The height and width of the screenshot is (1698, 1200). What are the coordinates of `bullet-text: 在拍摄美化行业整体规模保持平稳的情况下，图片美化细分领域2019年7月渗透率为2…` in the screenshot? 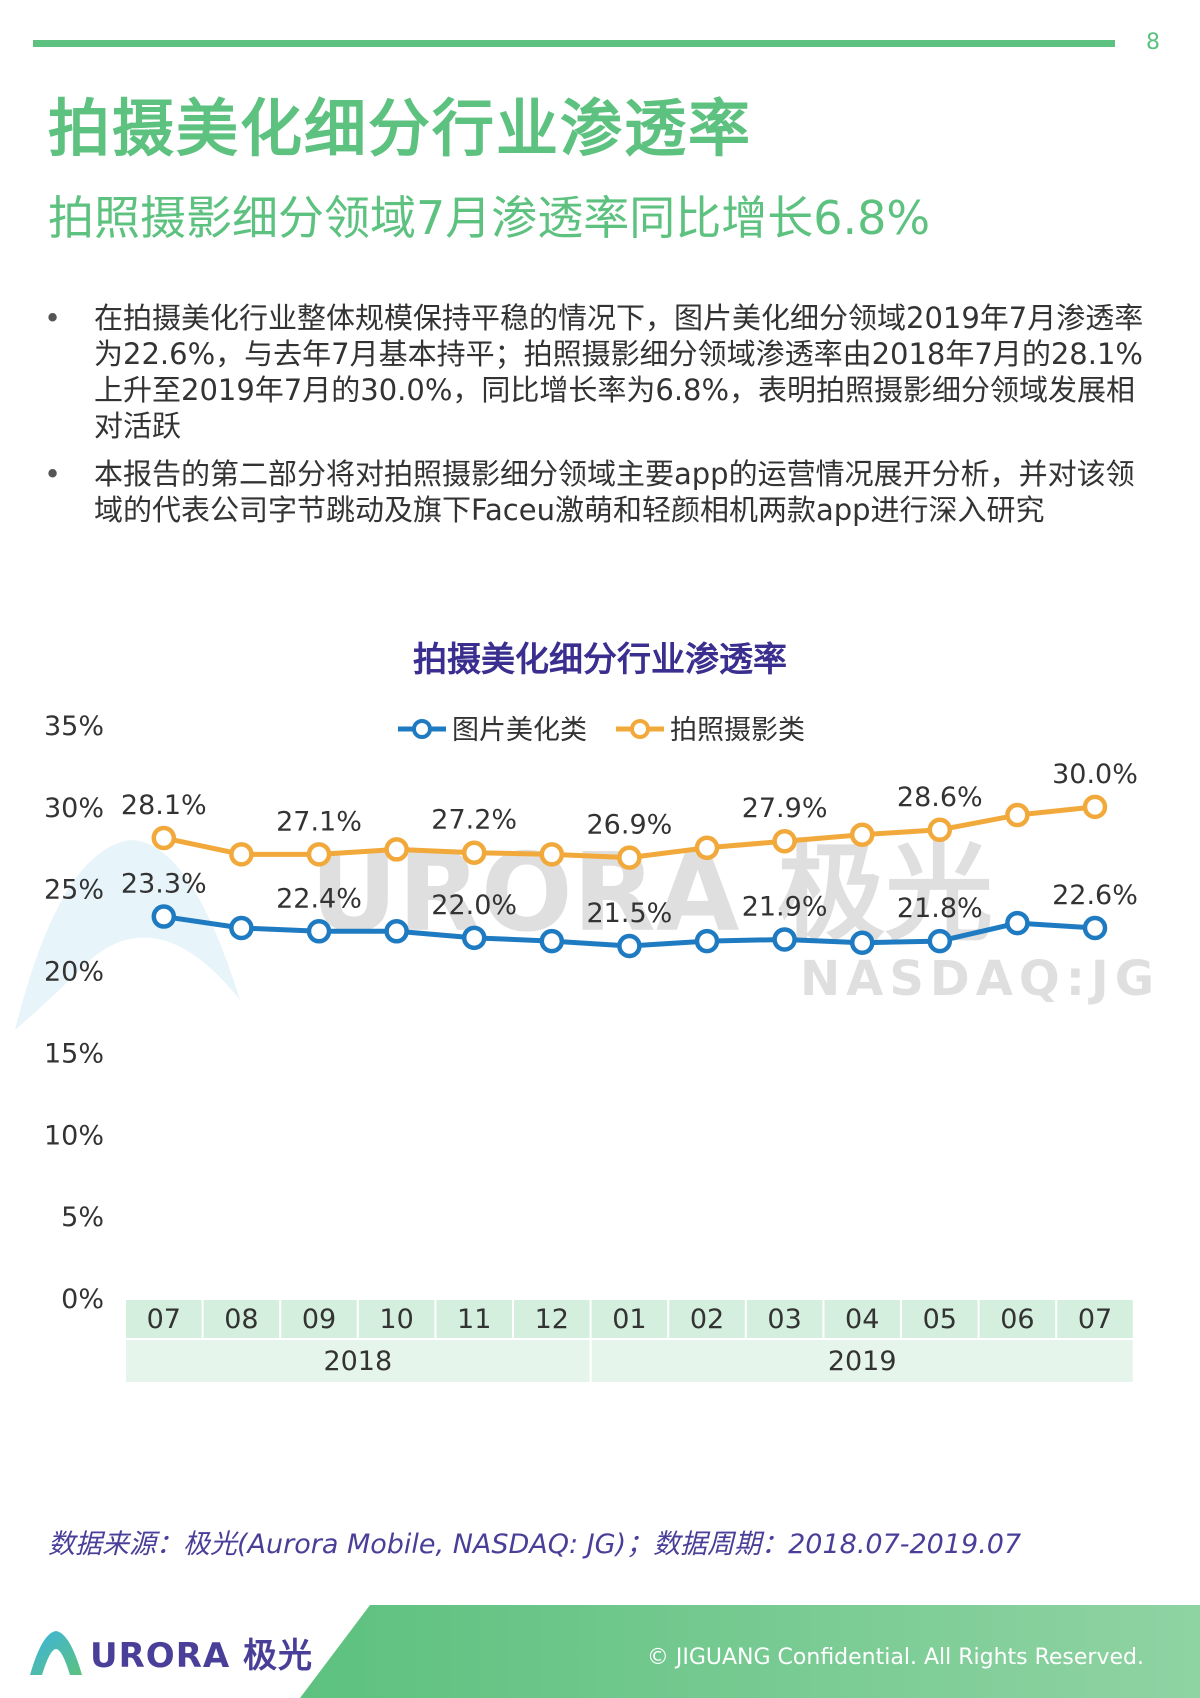 It's located at (619, 372).